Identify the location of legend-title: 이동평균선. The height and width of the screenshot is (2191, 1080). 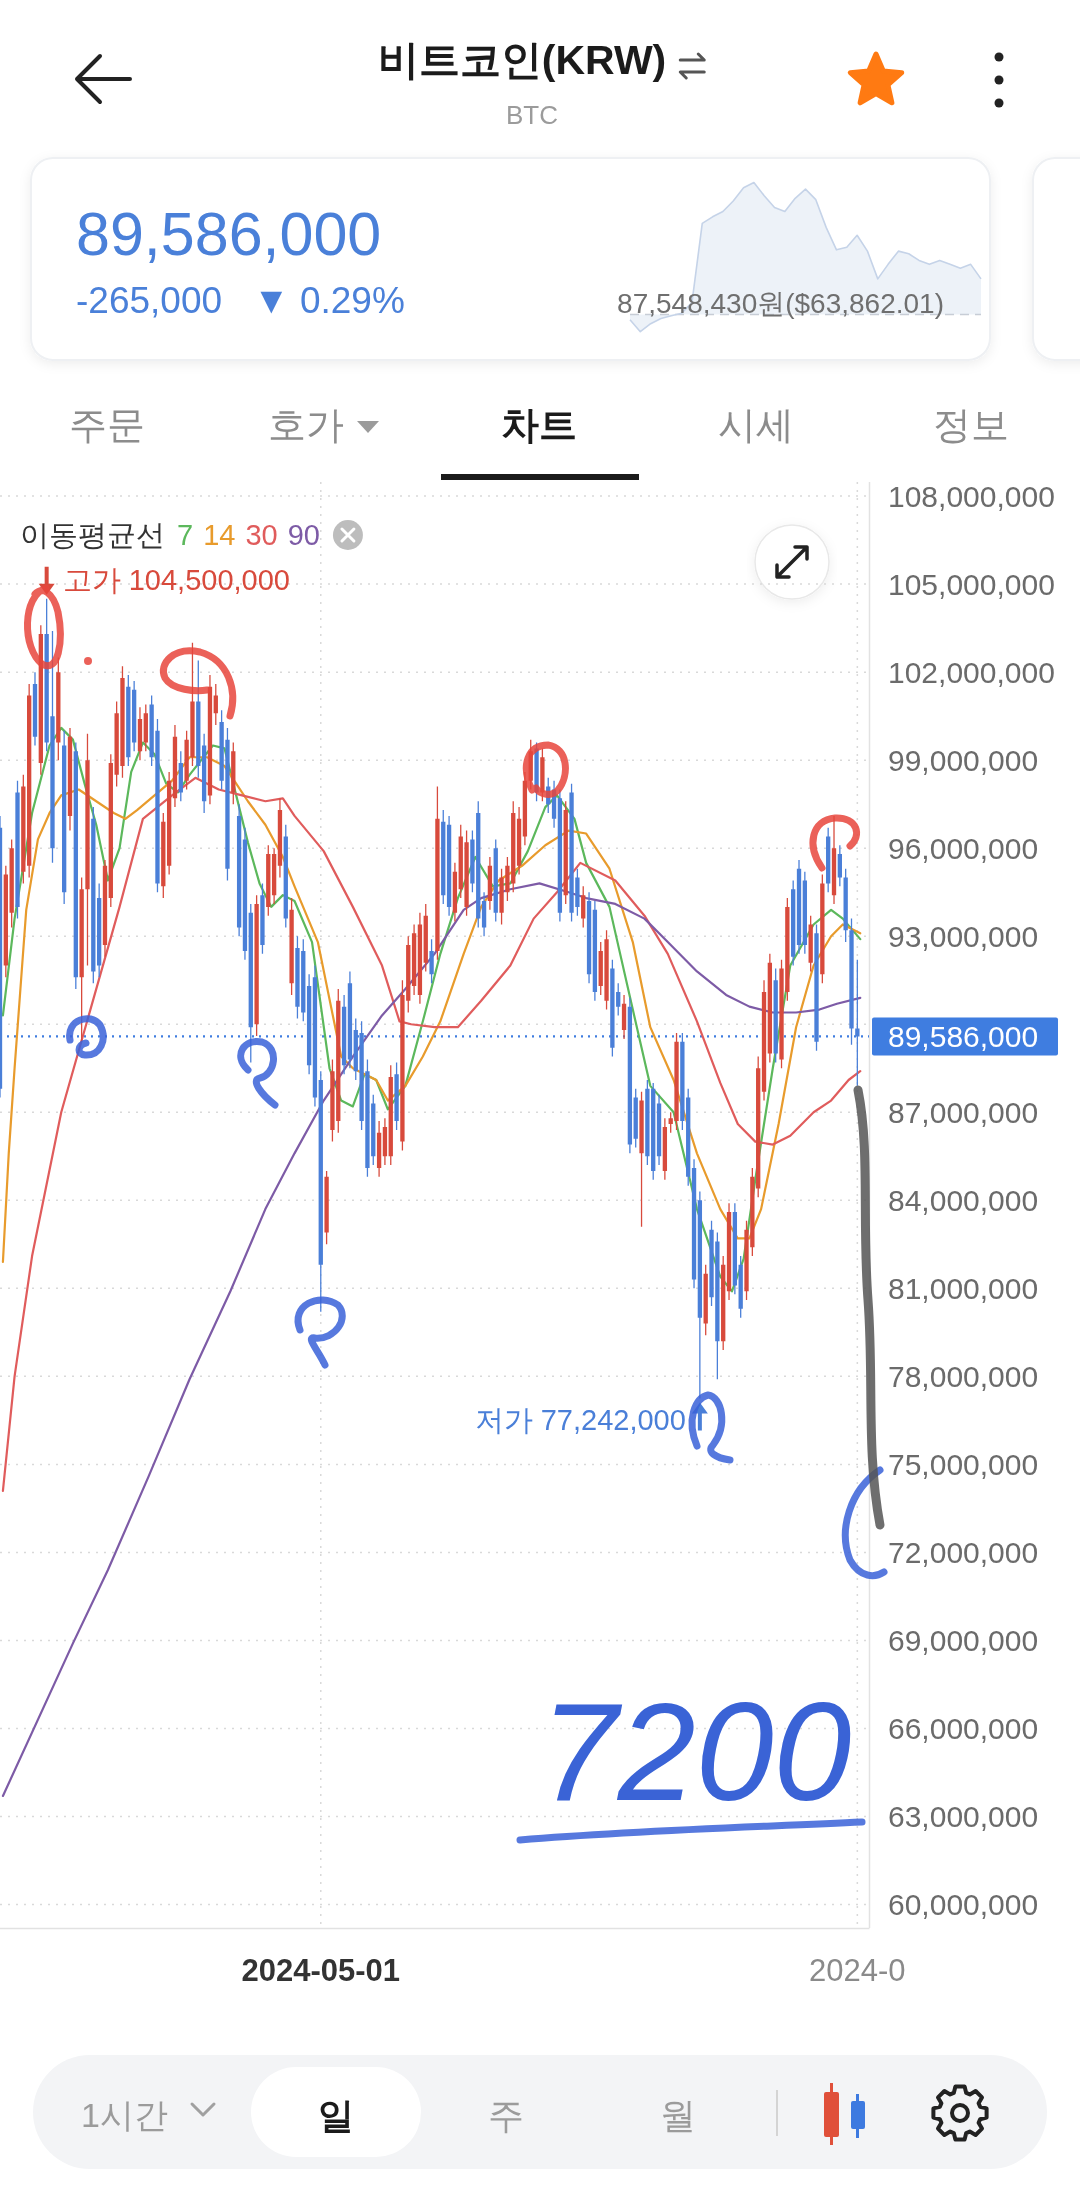
(92, 535).